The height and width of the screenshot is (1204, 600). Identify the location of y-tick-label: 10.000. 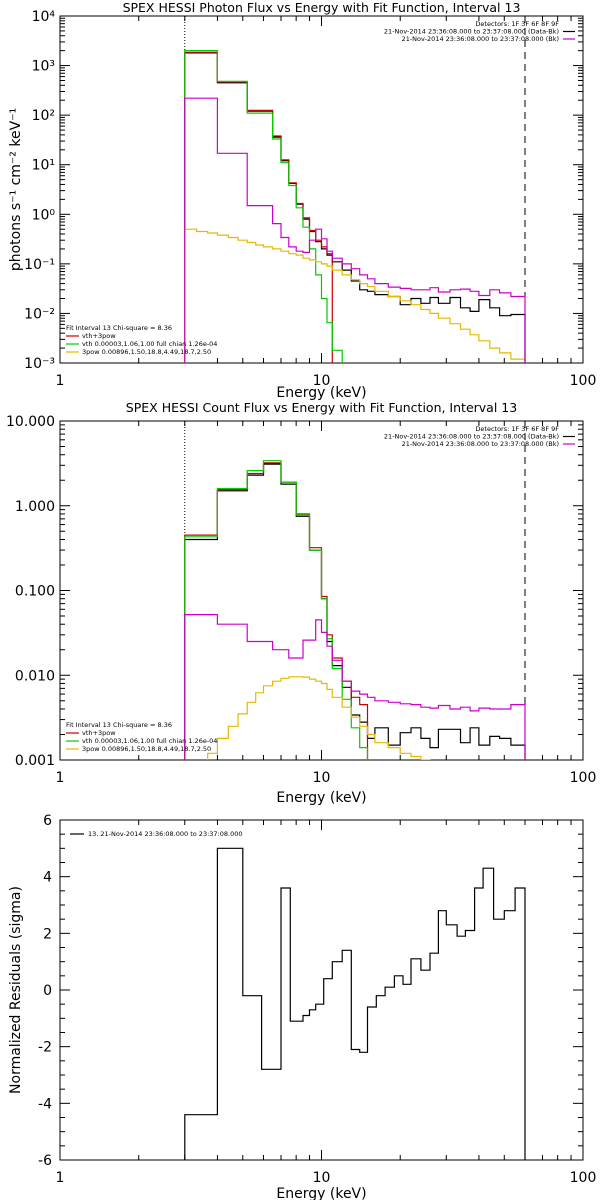
(30, 422).